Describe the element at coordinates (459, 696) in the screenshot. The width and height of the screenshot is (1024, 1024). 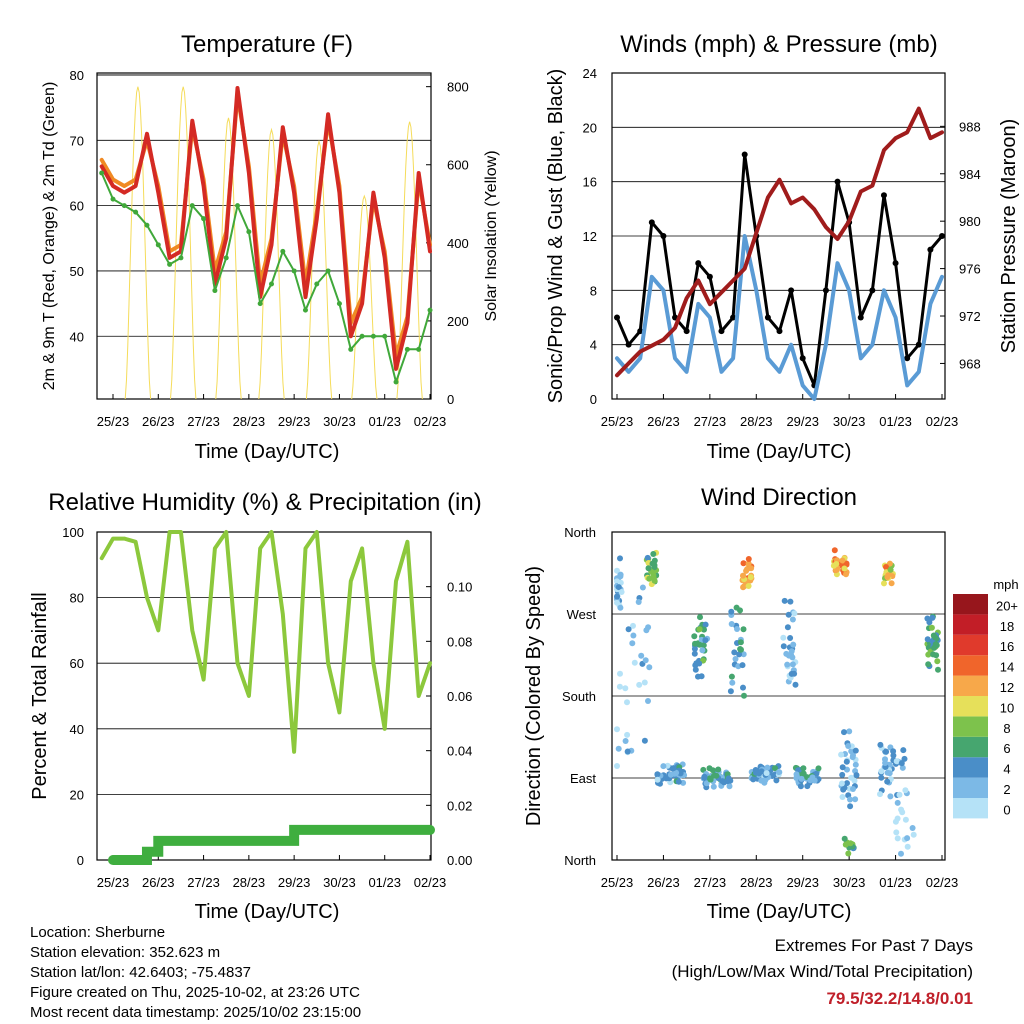
I see `y-right-tick-label: 0.06` at that location.